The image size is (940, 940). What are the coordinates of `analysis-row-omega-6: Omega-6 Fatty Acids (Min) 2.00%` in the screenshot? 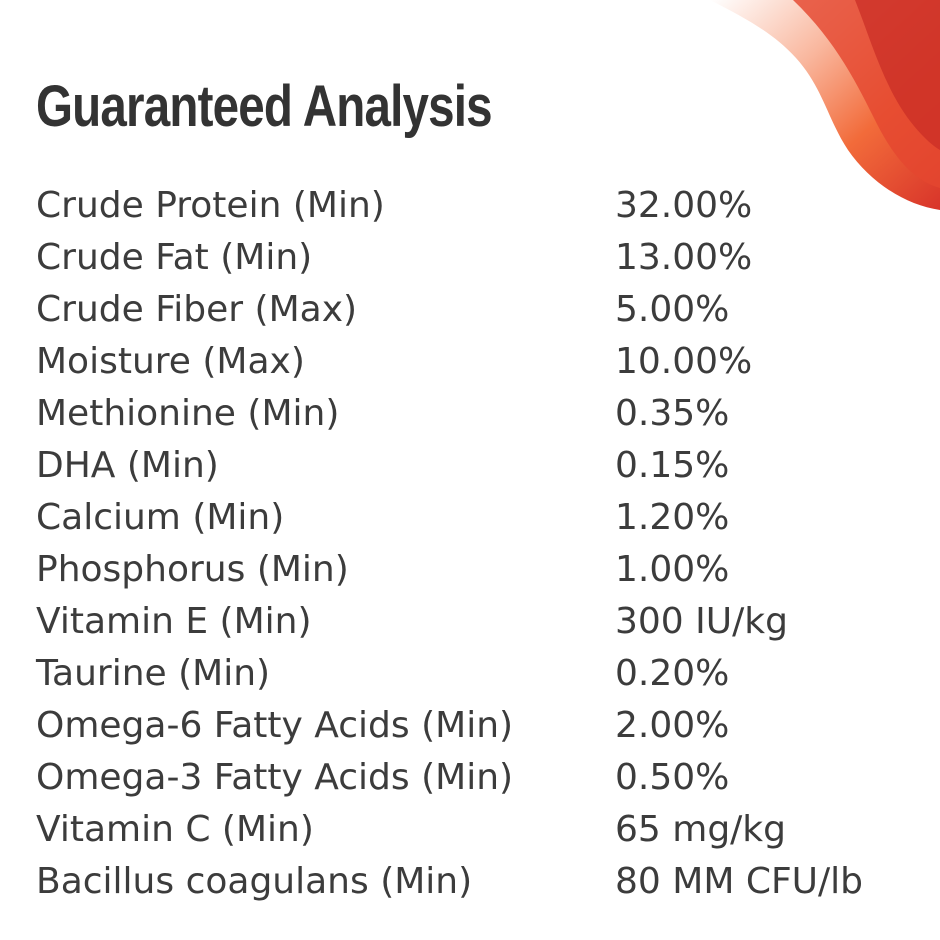 It's located at (476, 726).